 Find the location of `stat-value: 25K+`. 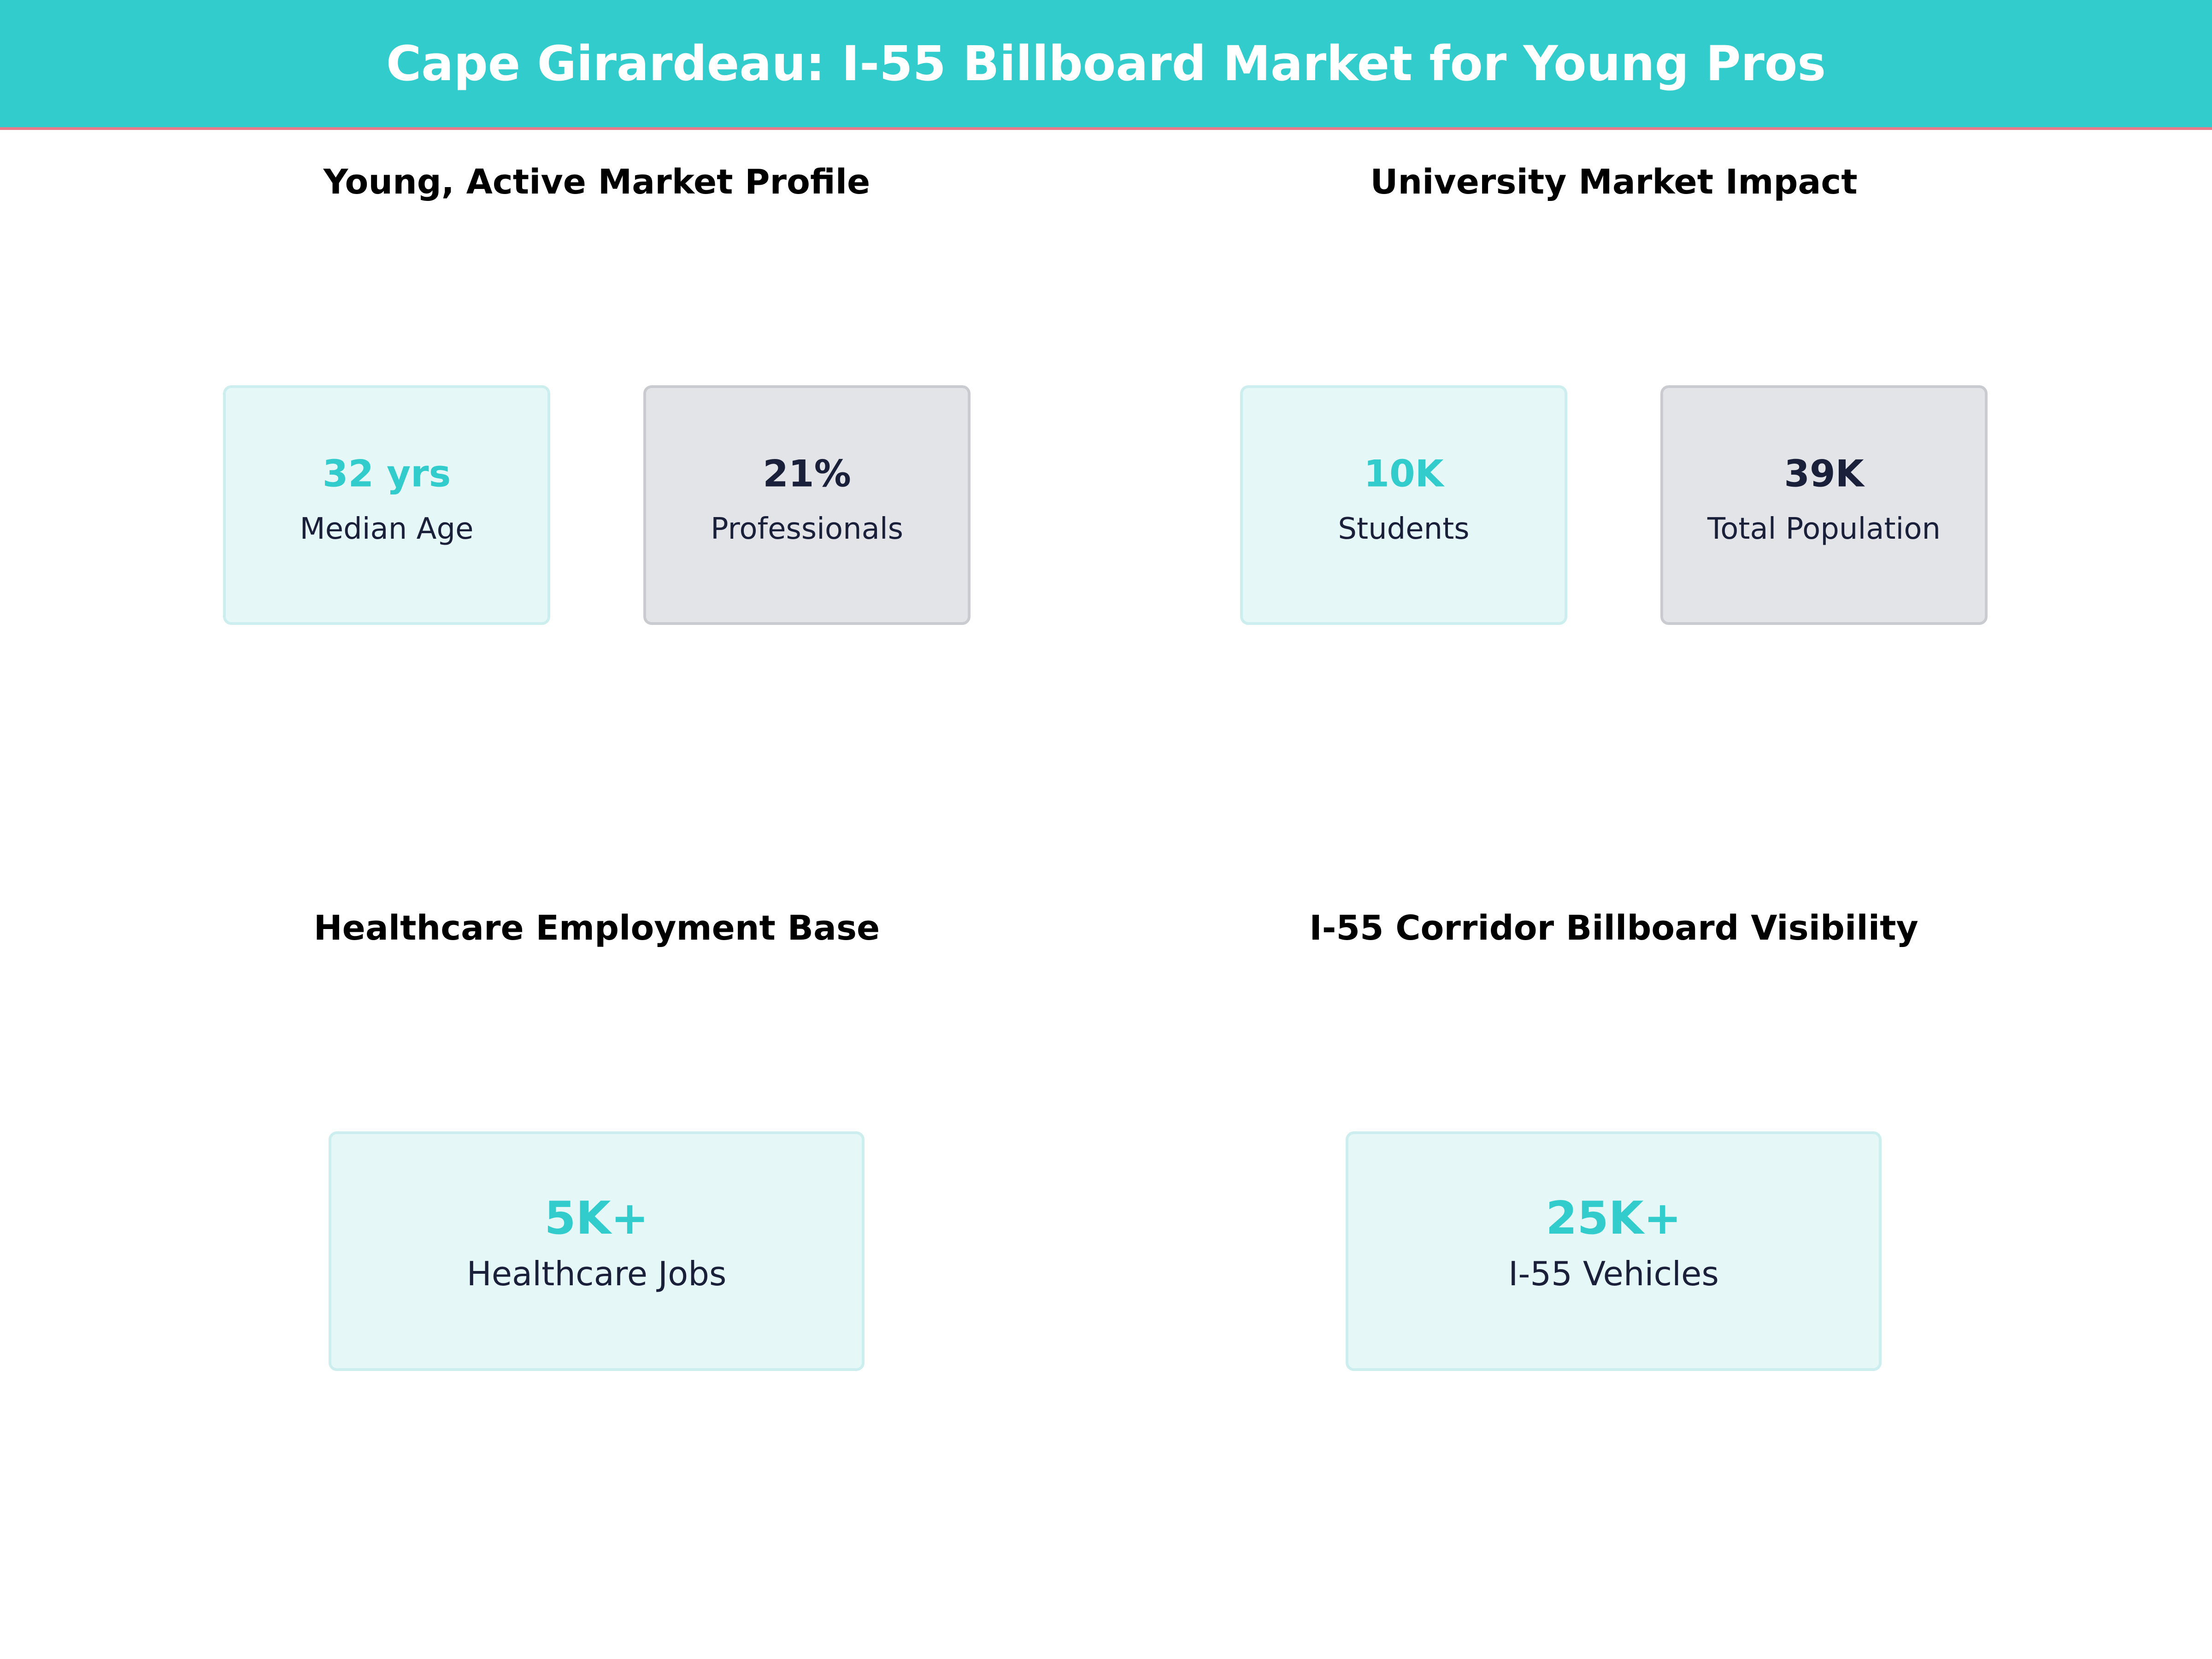

stat-value: 25K+ is located at coordinates (1614, 1218).